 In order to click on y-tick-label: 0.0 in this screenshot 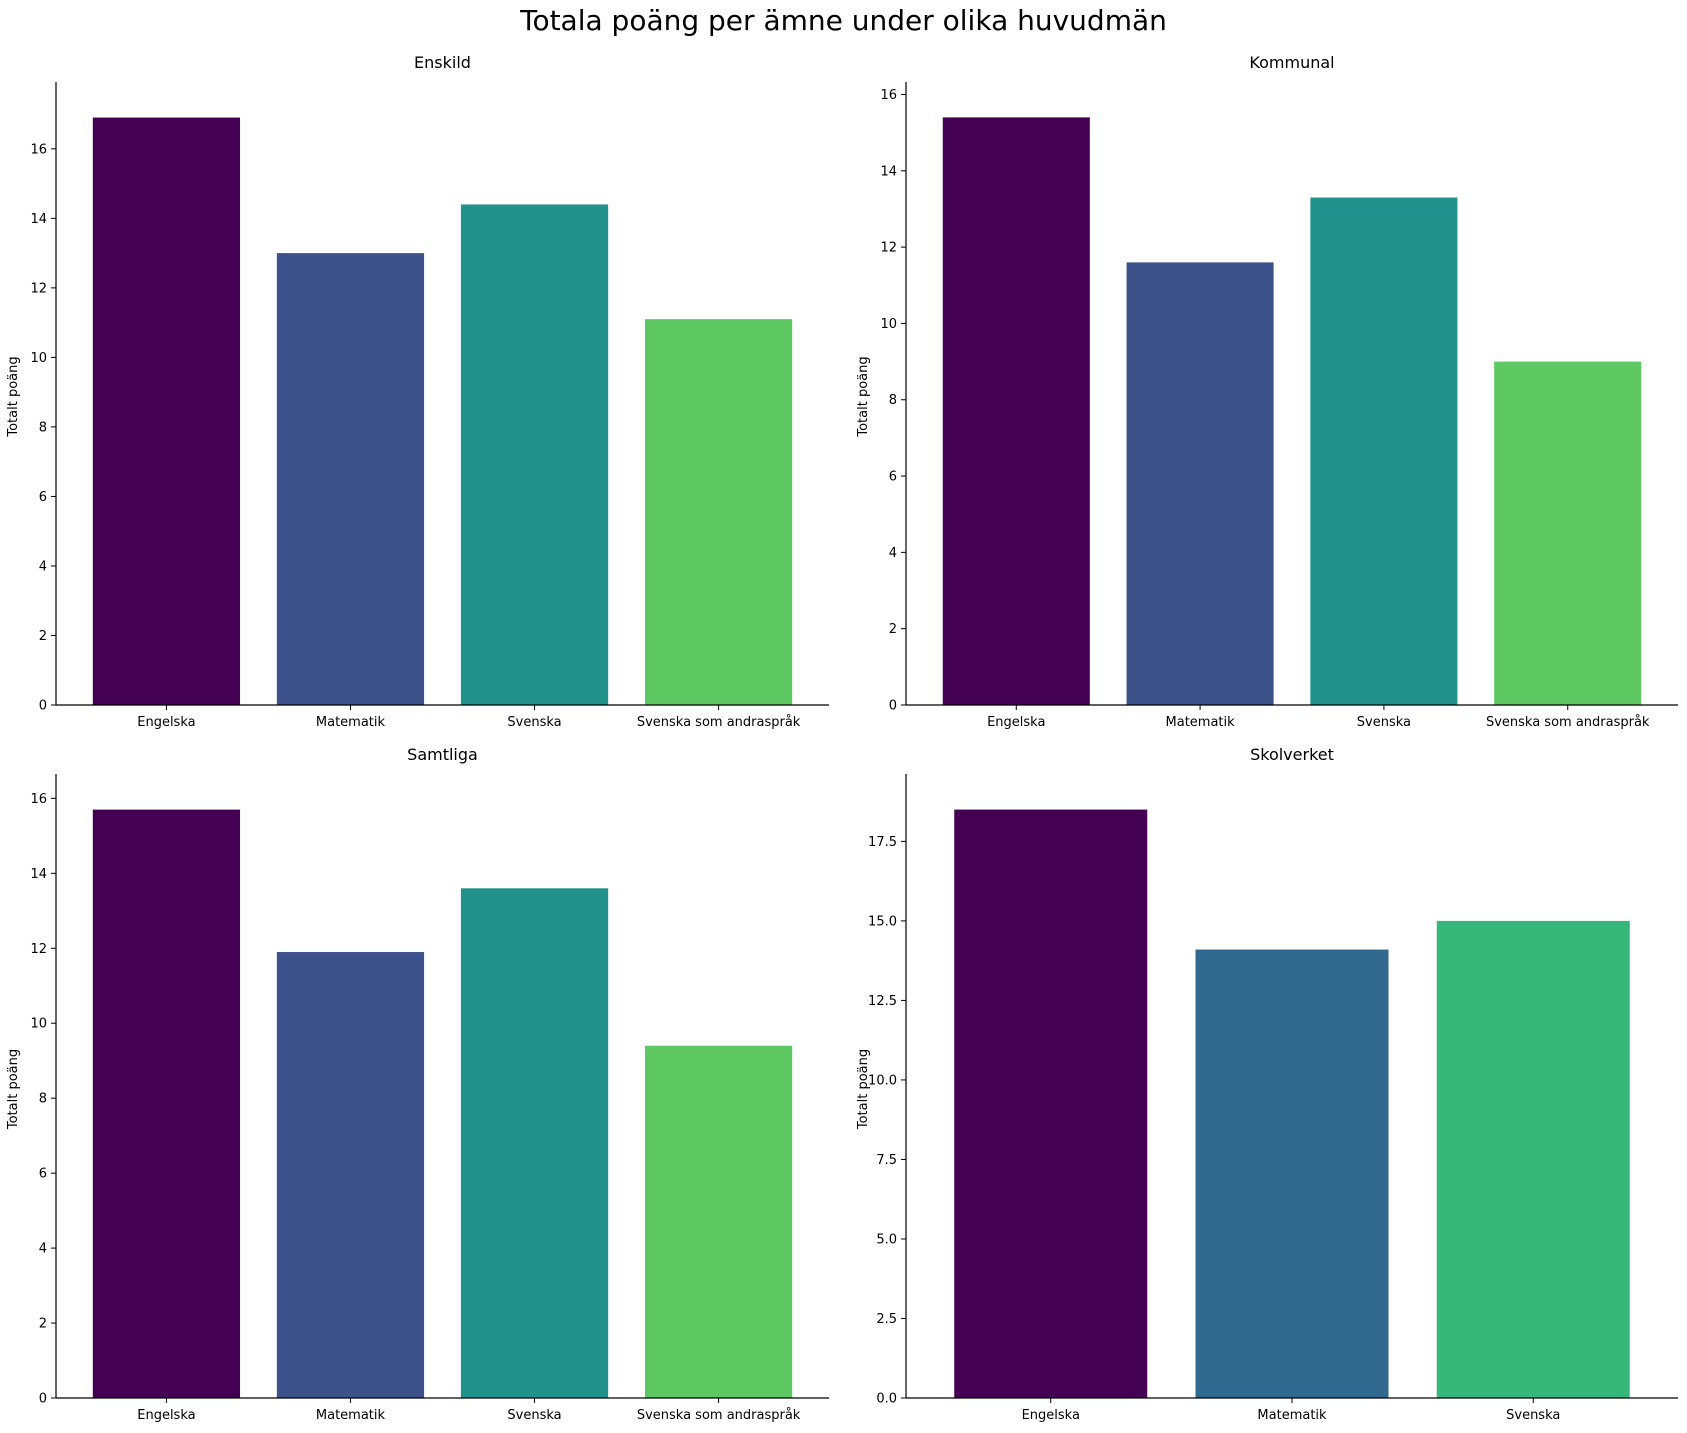, I will do `click(886, 1399)`.